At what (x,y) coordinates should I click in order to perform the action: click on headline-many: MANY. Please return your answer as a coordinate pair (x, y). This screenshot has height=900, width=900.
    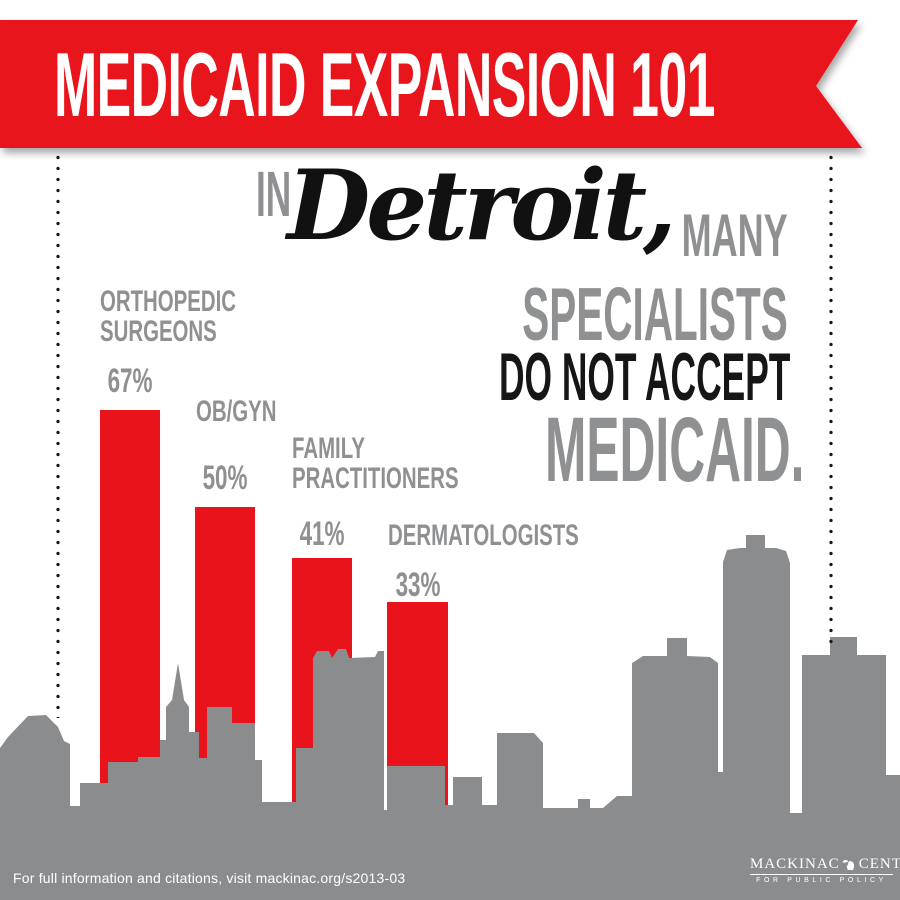
    Looking at the image, I should click on (734, 235).